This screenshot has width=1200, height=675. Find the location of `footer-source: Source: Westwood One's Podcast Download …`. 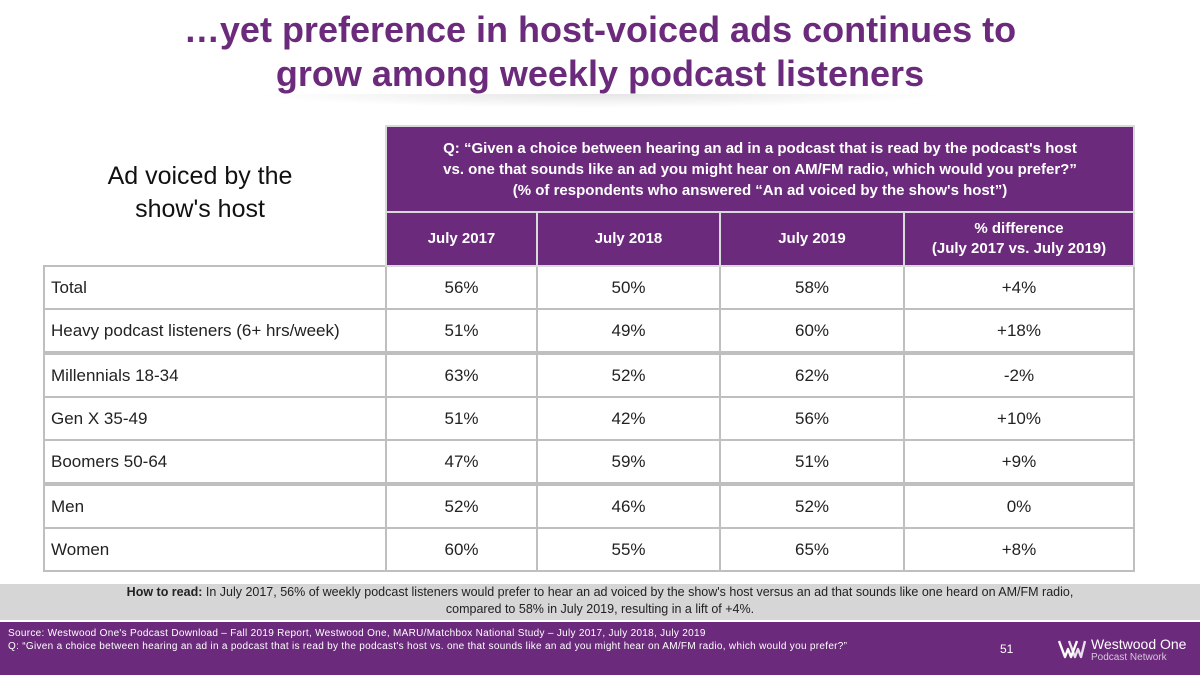

footer-source: Source: Westwood One's Podcast Download … is located at coordinates (473, 640).